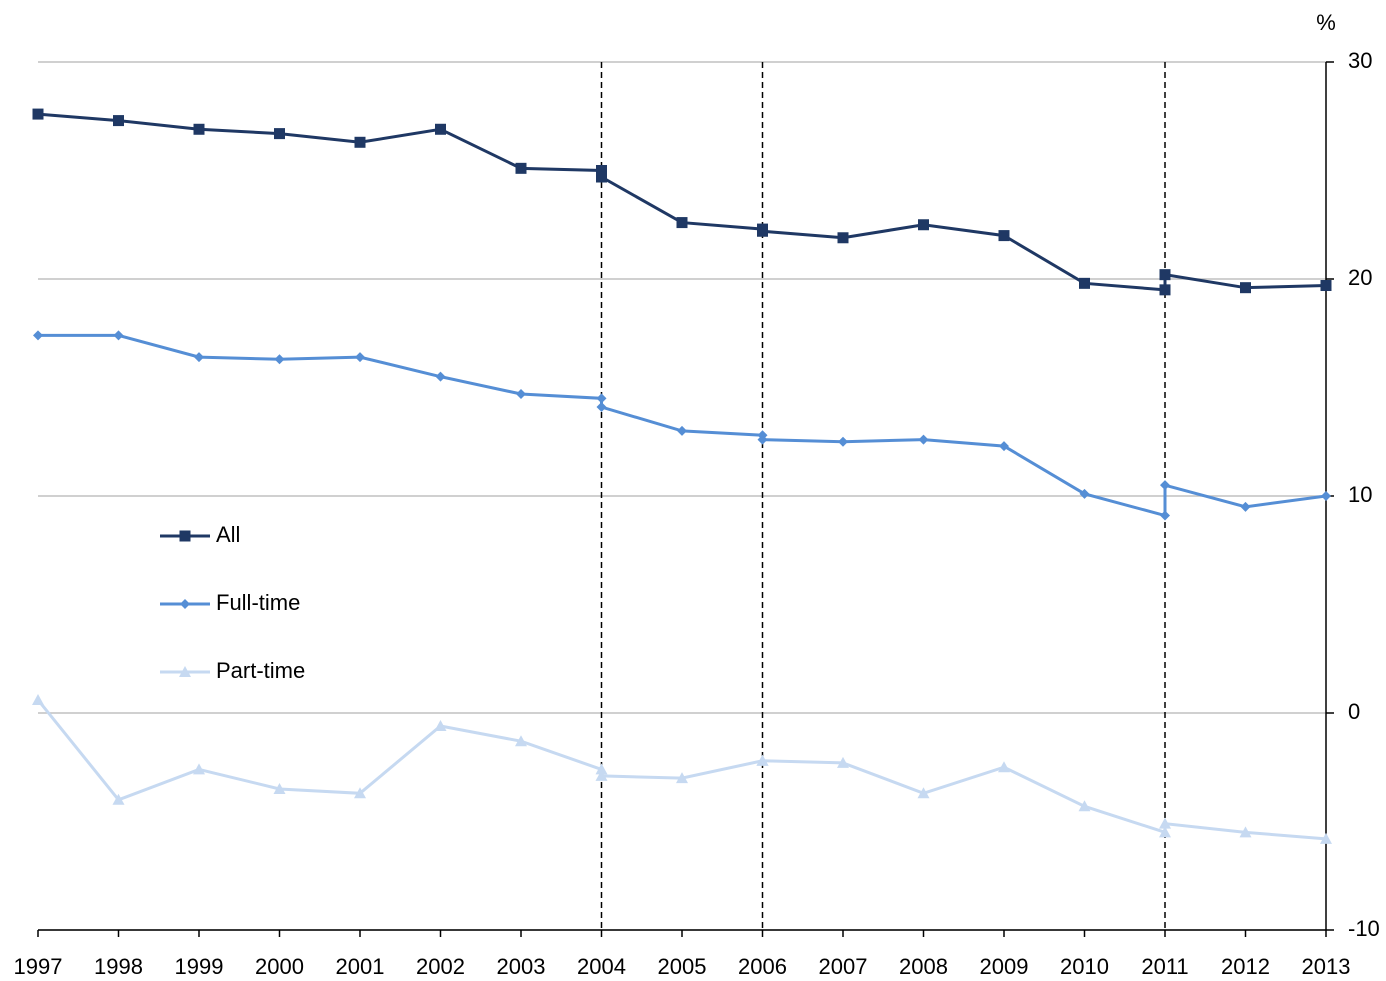  I want to click on x-tick-label: 2003, so click(521, 966).